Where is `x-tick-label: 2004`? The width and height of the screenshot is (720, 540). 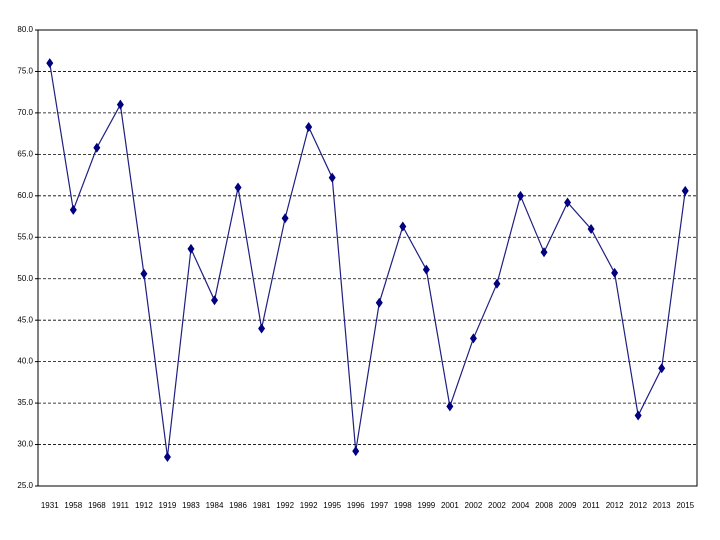
x-tick-label: 2004 is located at coordinates (521, 505).